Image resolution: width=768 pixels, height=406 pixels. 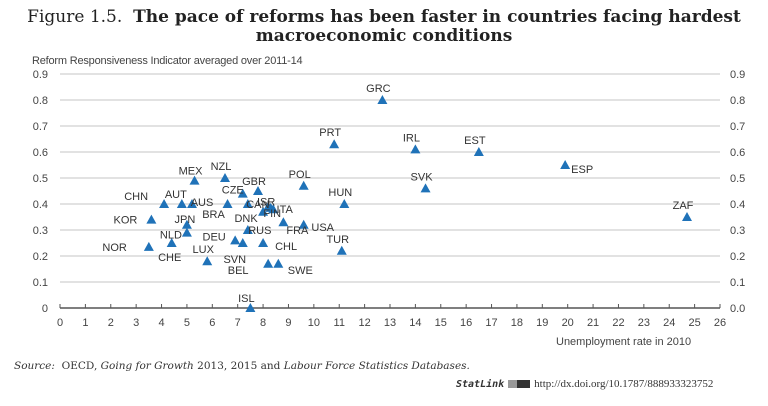 What do you see at coordinates (737, 257) in the screenshot?
I see `y-tick-label-right: 0.2` at bounding box center [737, 257].